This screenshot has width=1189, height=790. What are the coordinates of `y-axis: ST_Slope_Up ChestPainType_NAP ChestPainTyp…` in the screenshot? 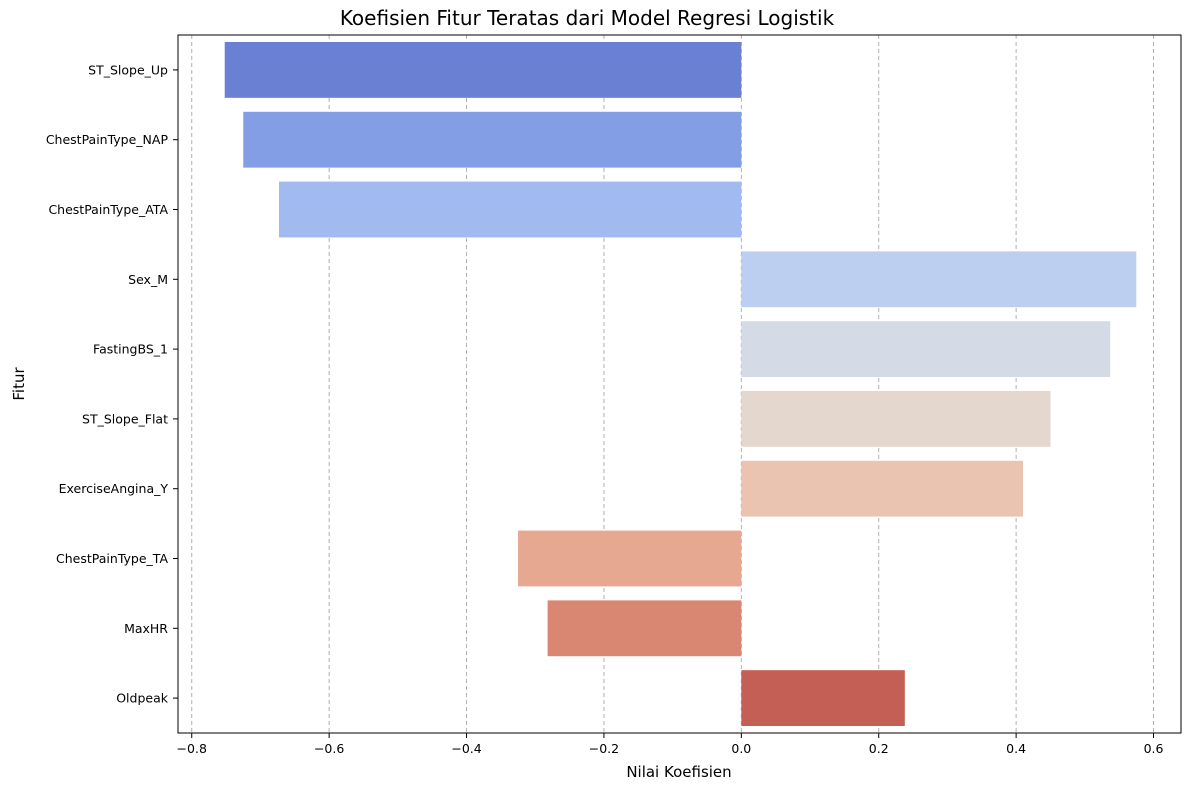 It's located at (112, 384).